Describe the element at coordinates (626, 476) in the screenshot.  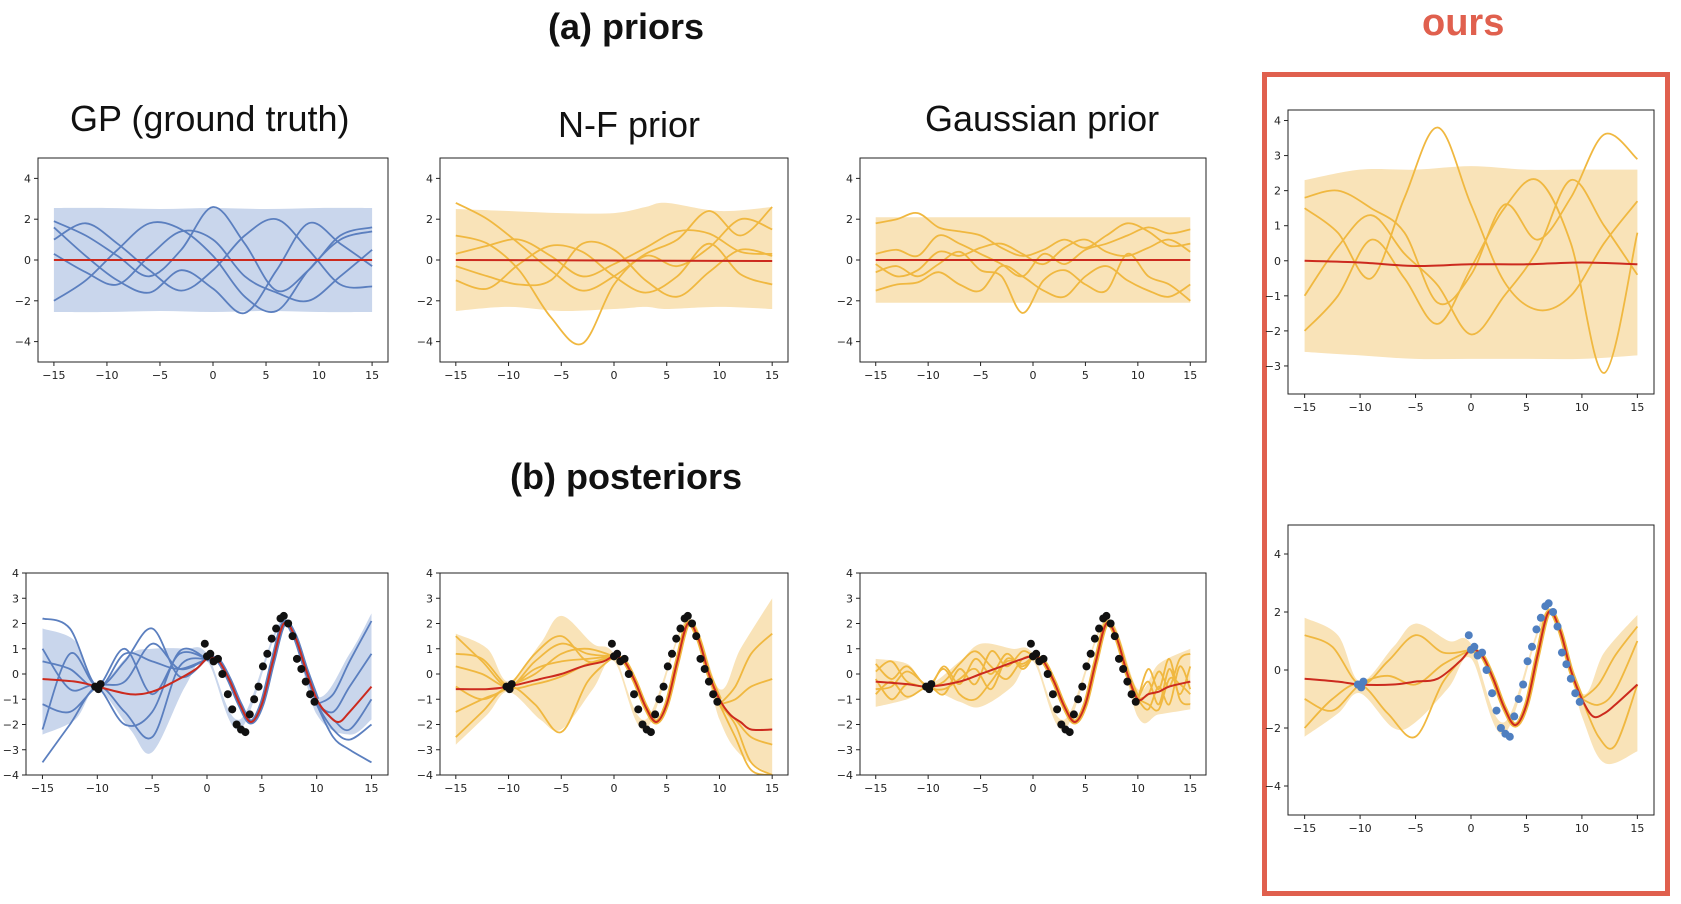
I see `posteriors-heading: (b) posteriors` at that location.